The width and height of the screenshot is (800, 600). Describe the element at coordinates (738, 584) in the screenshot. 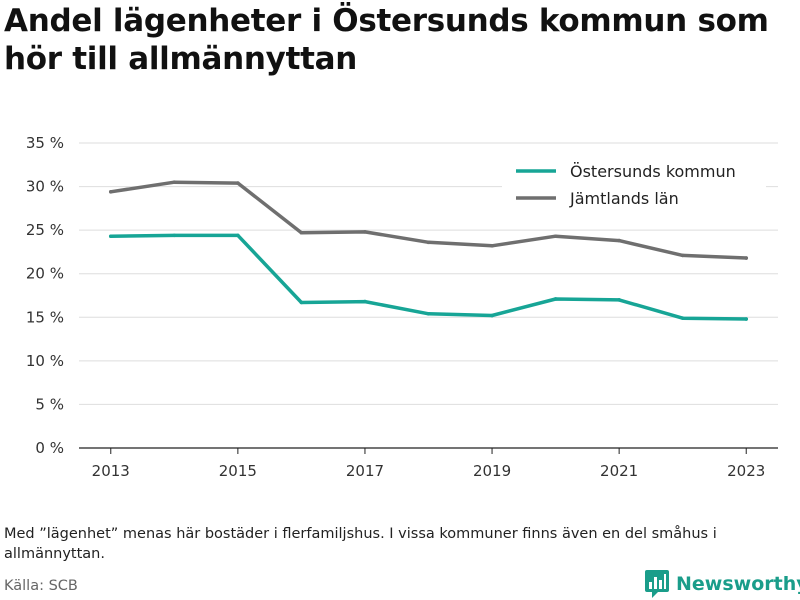

I see `brand-name: Newsworthy` at that location.